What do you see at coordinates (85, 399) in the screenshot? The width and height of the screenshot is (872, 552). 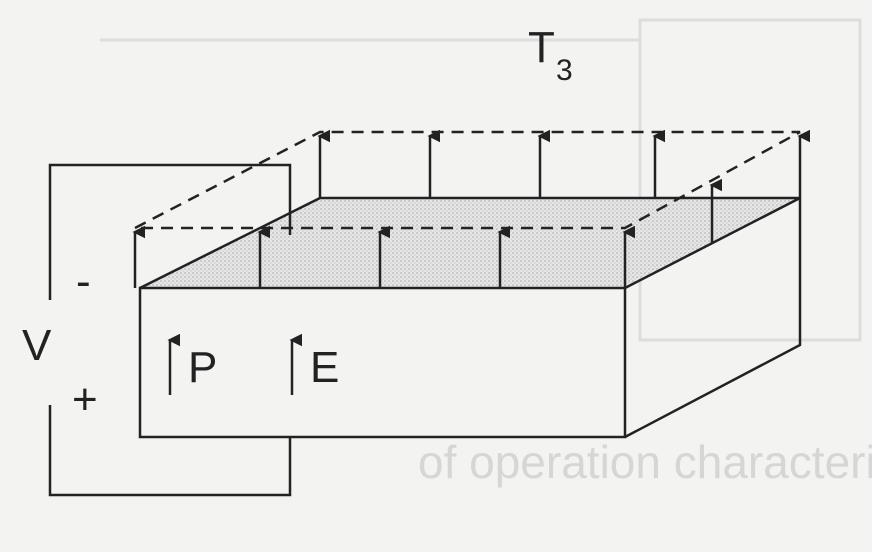 I see `plus-label: +` at bounding box center [85, 399].